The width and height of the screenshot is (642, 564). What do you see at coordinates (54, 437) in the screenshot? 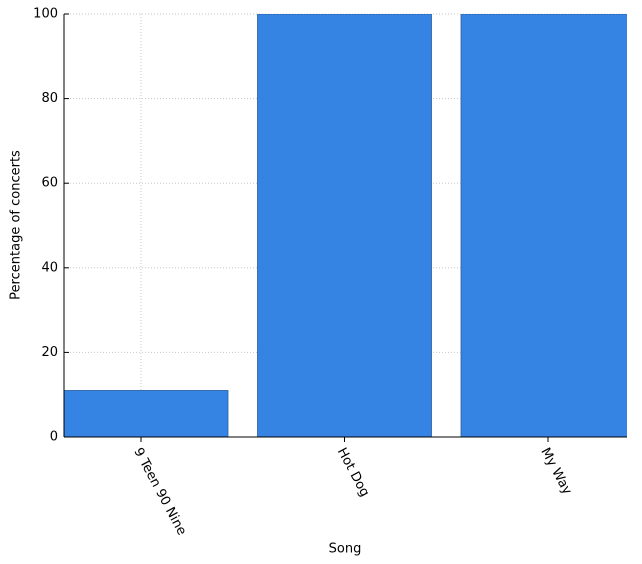
I see `y-tick-label: 0` at bounding box center [54, 437].